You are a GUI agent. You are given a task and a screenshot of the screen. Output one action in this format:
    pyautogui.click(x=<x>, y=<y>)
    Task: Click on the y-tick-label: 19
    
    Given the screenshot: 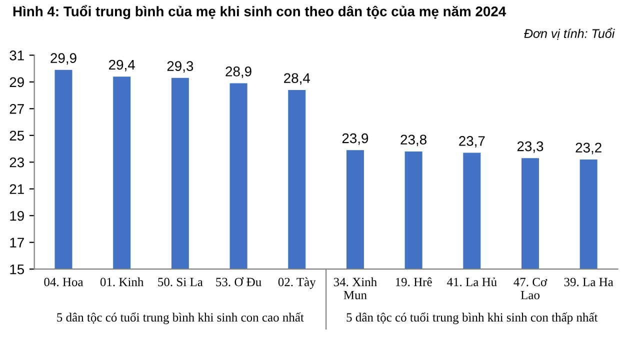 What is the action you would take?
    pyautogui.click(x=17, y=215)
    